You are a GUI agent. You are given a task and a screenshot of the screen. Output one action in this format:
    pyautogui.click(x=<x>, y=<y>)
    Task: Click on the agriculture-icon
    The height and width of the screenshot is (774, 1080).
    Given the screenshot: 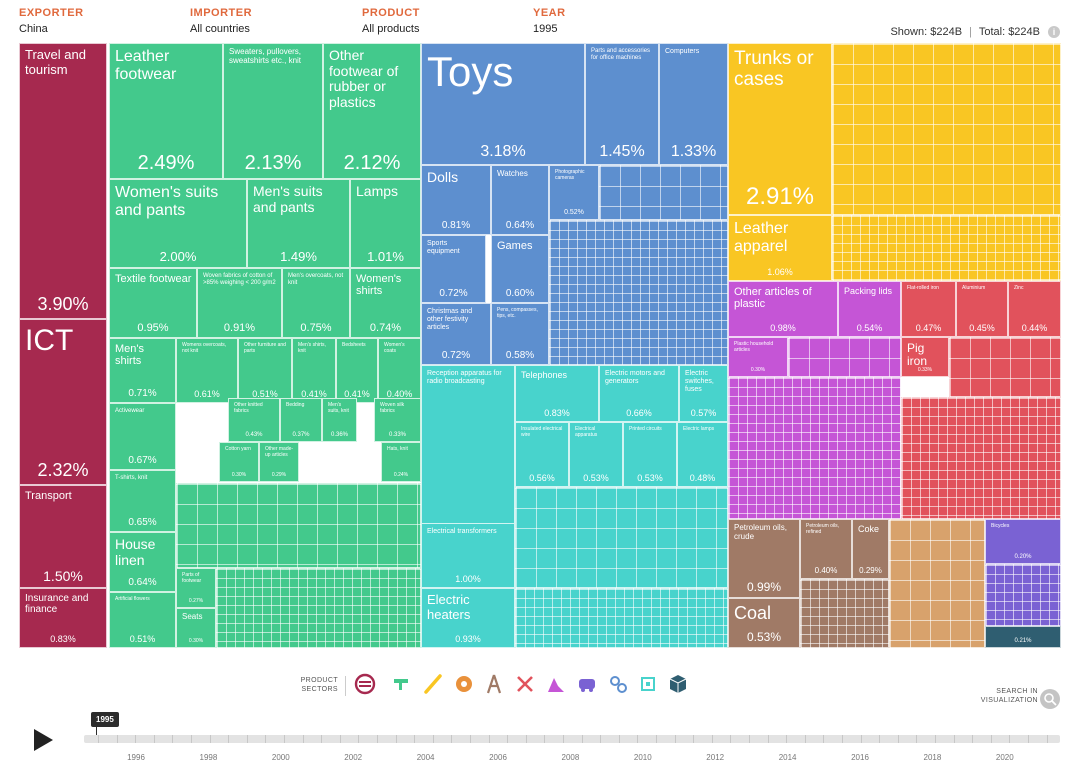 What is the action you would take?
    pyautogui.click(x=433, y=684)
    